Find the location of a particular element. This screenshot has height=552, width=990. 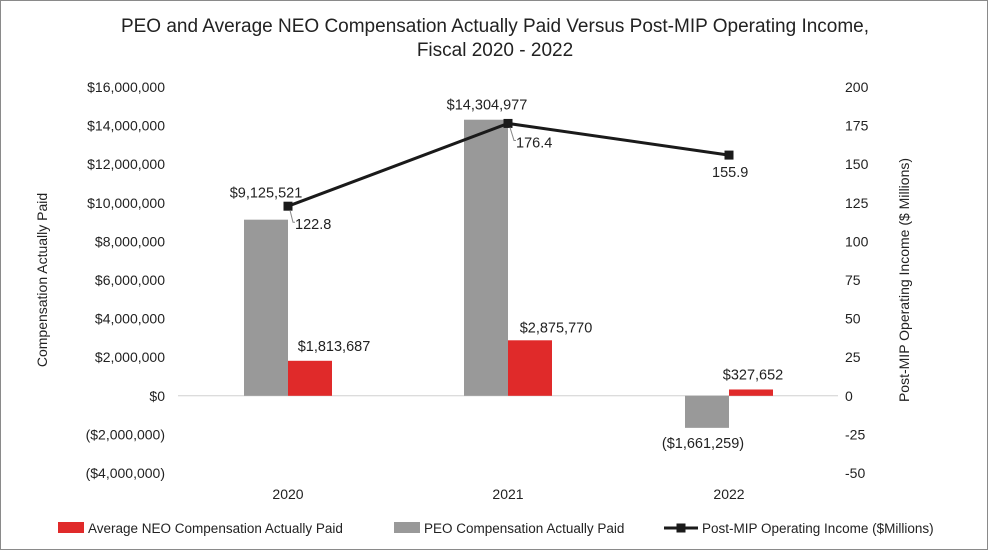

y-left-tick-label: $10,000,000 is located at coordinates (126, 203).